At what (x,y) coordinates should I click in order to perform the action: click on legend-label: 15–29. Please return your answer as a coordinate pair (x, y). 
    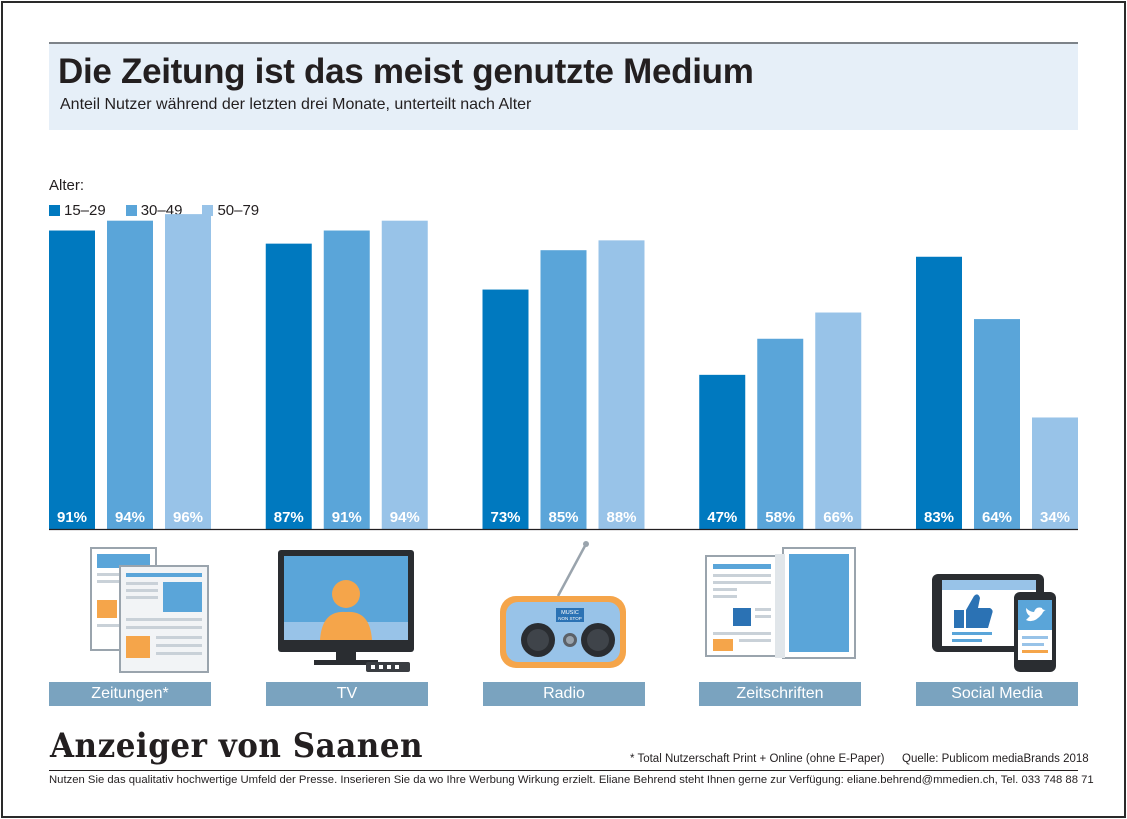
    Looking at the image, I should click on (85, 210).